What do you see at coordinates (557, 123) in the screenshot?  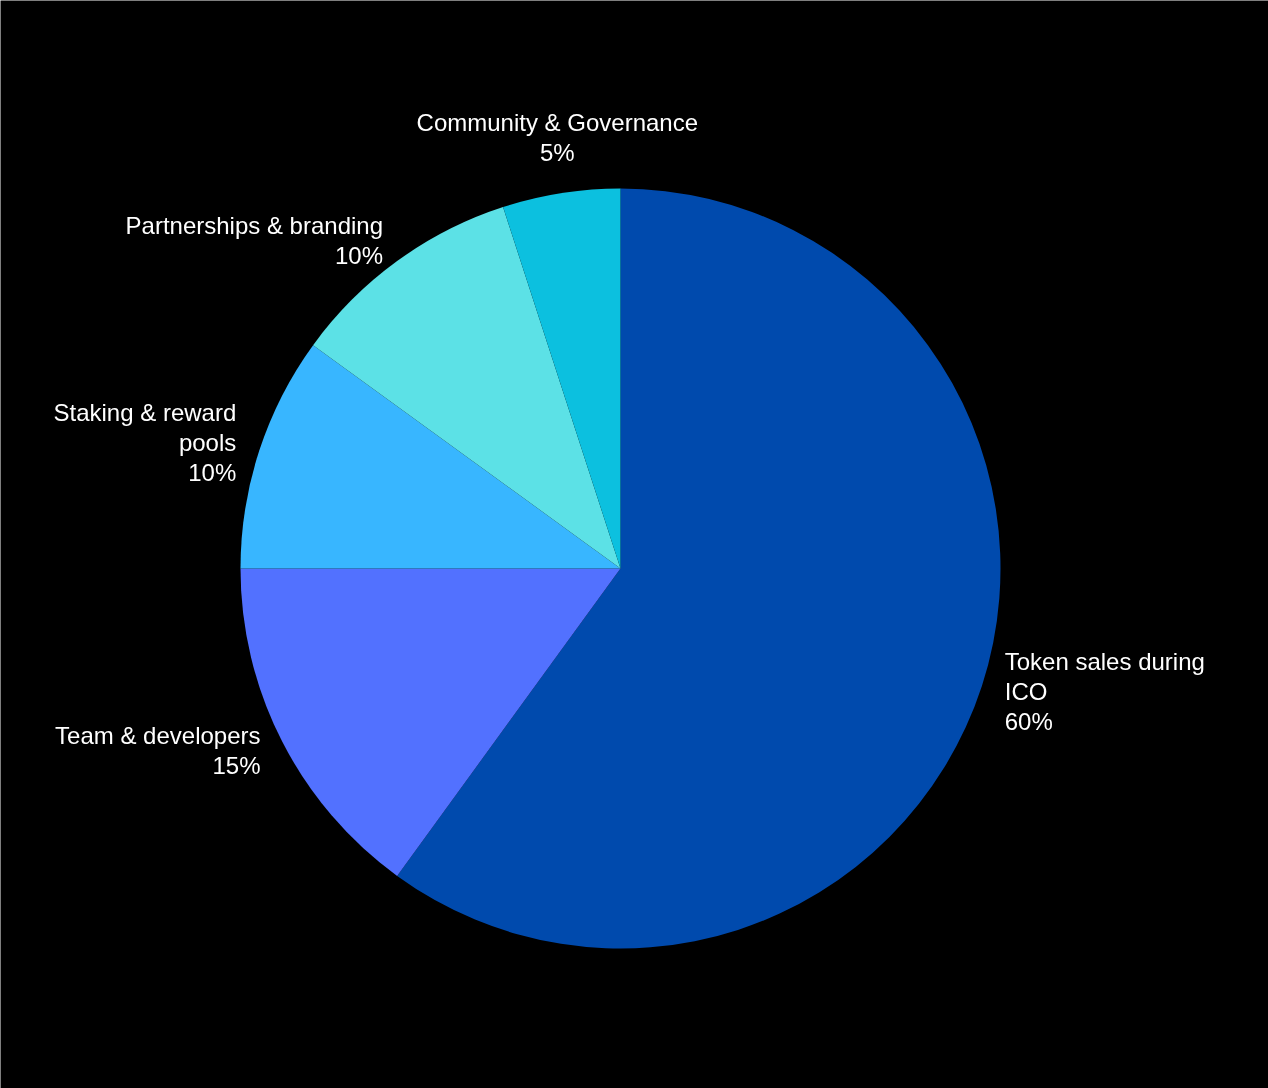 I see `slice-label: Community & Governance` at bounding box center [557, 123].